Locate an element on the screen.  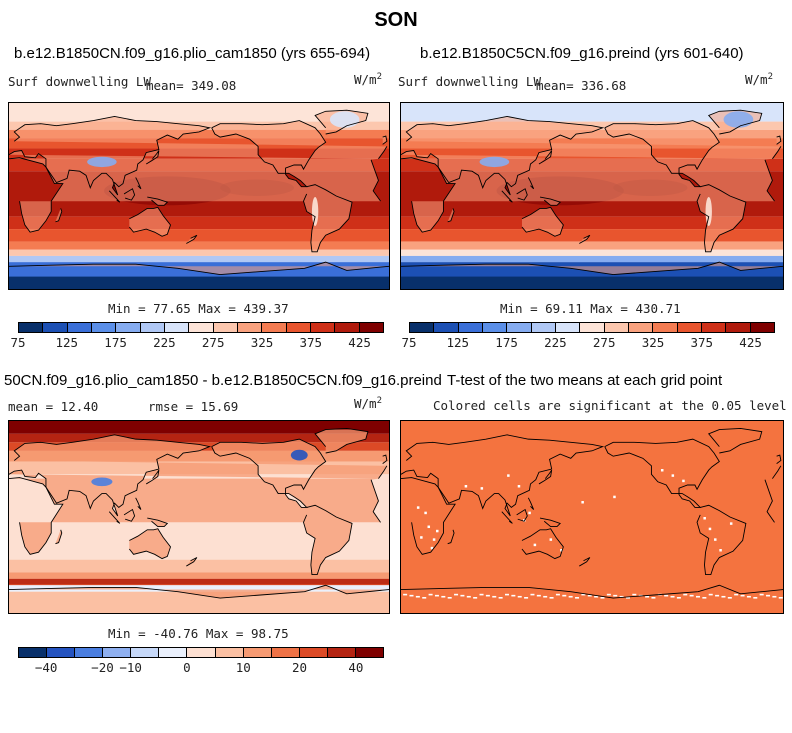
panel3-minmax: Min = -40.76 Max = 98.75 is located at coordinates (198, 633).